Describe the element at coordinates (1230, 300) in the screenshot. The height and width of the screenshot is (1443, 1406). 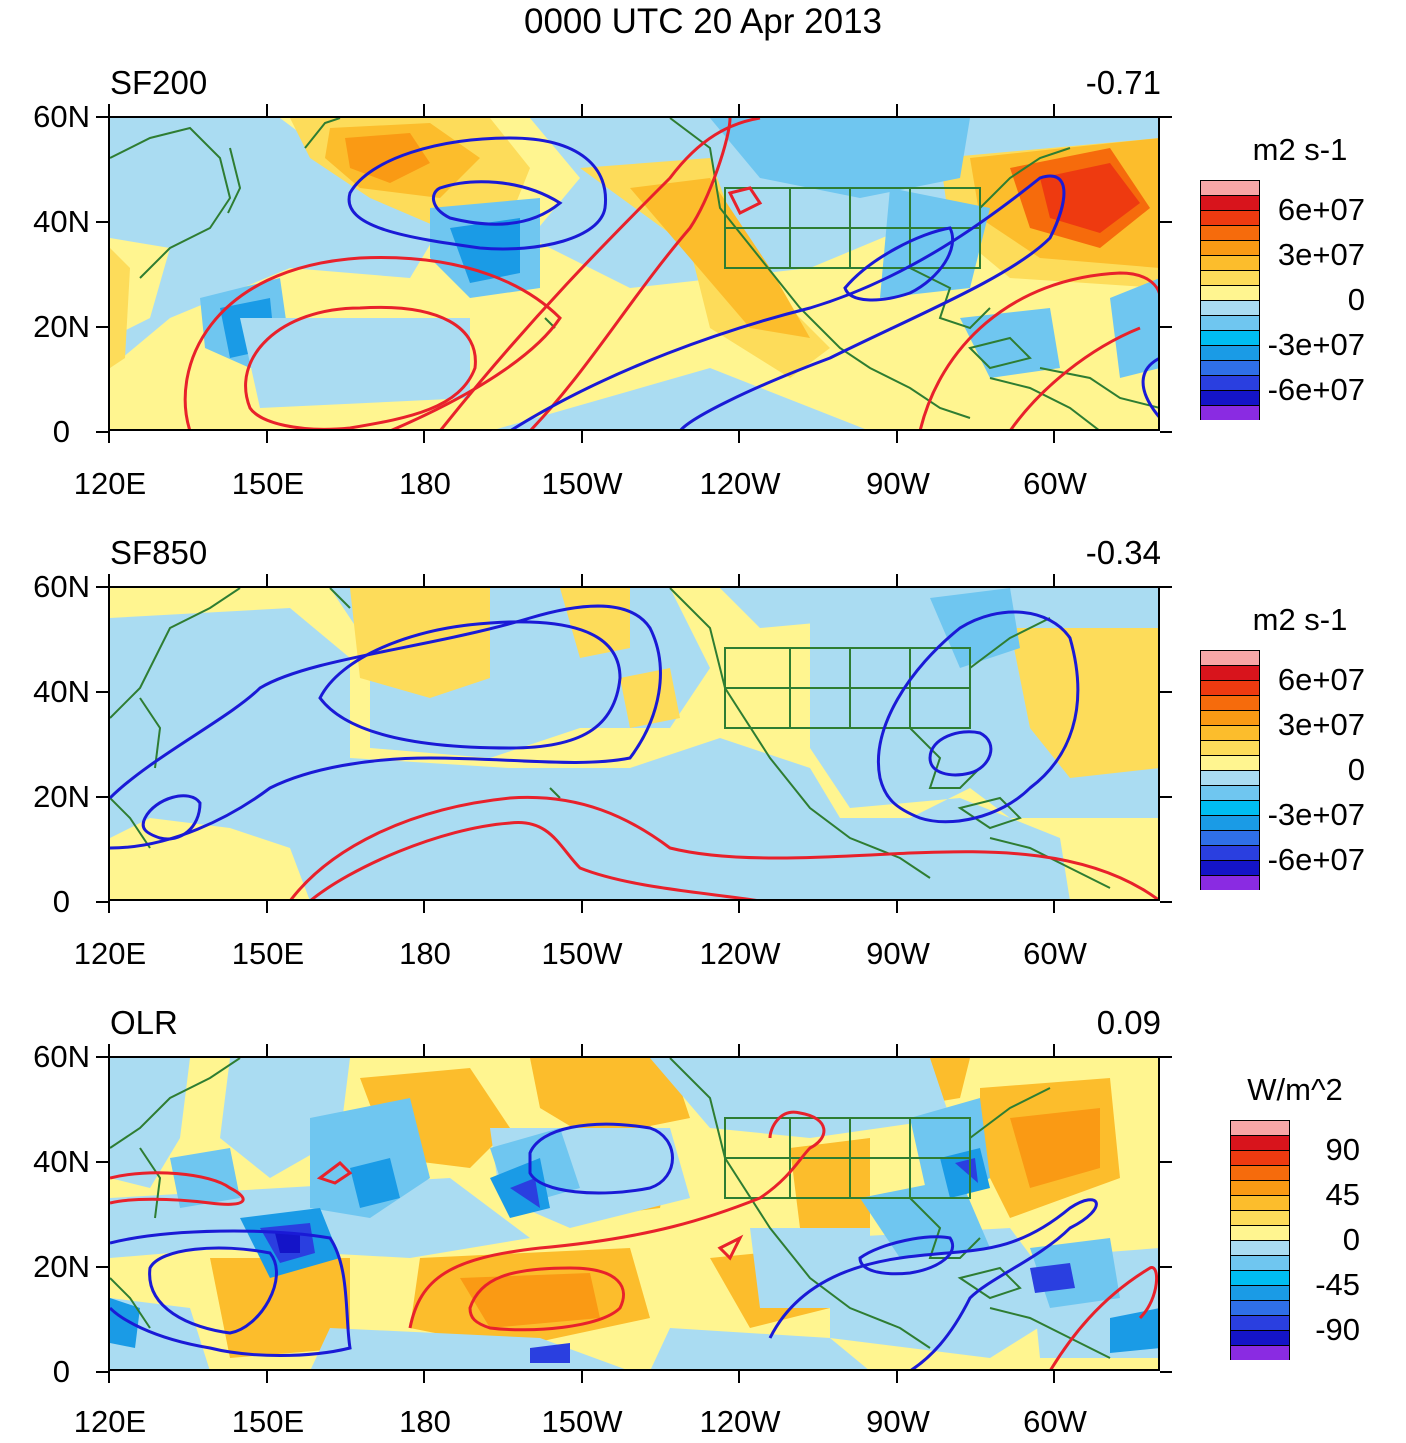
I see `colorbar` at that location.